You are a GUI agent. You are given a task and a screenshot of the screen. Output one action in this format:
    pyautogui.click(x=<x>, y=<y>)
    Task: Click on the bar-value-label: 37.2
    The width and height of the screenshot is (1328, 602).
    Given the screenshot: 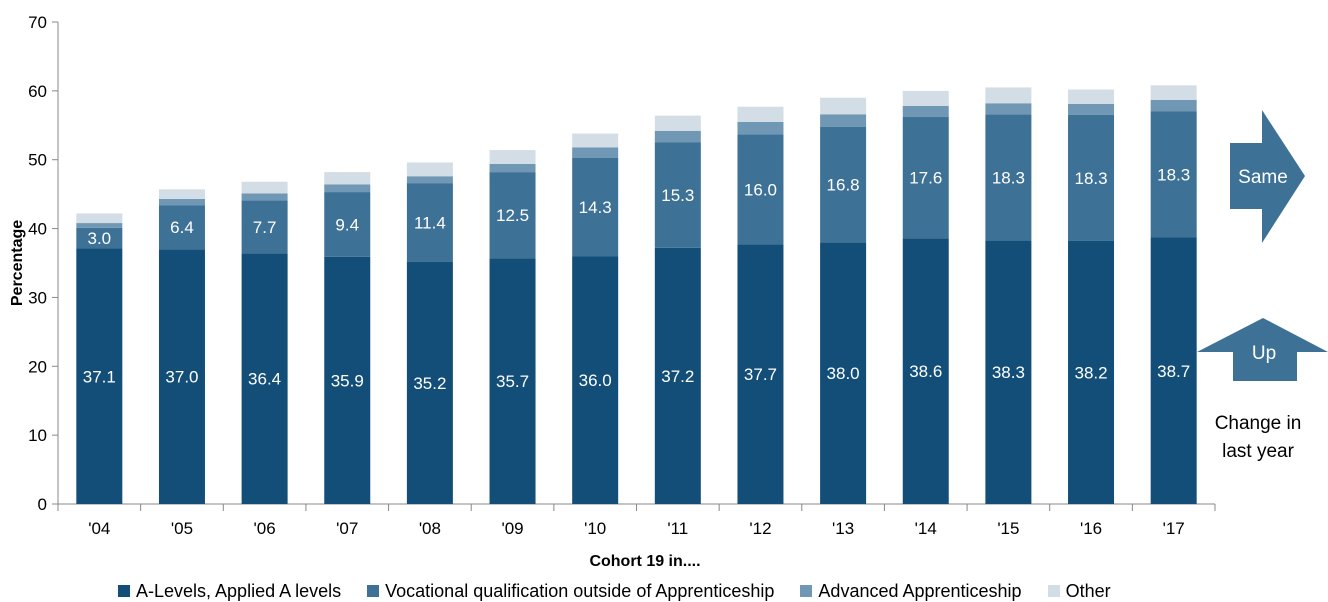 What is the action you would take?
    pyautogui.click(x=677, y=376)
    